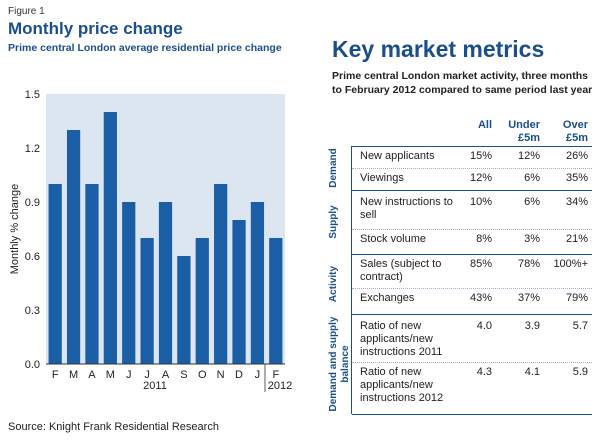 The image size is (600, 446). What do you see at coordinates (155, 386) in the screenshot?
I see `year-label-2011: 2011` at bounding box center [155, 386].